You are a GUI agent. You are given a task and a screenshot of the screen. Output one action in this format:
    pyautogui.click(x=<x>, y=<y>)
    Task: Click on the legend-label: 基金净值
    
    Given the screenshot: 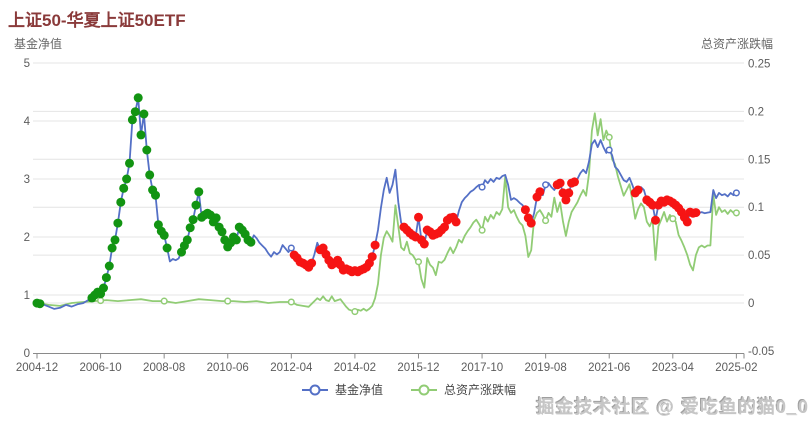 What is the action you would take?
    pyautogui.click(x=359, y=390)
    